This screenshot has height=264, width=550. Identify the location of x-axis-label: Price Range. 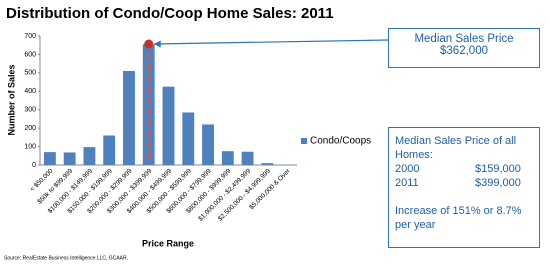
(168, 243).